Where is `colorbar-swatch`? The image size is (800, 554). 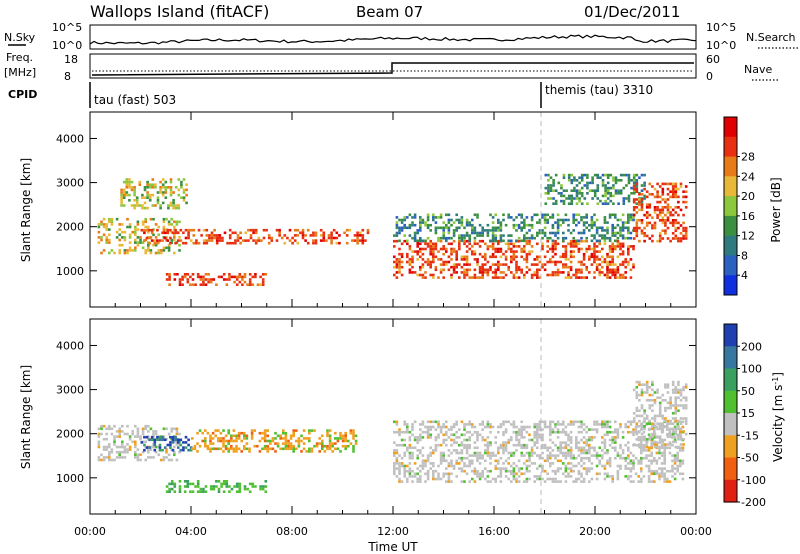
colorbar-swatch is located at coordinates (730, 469).